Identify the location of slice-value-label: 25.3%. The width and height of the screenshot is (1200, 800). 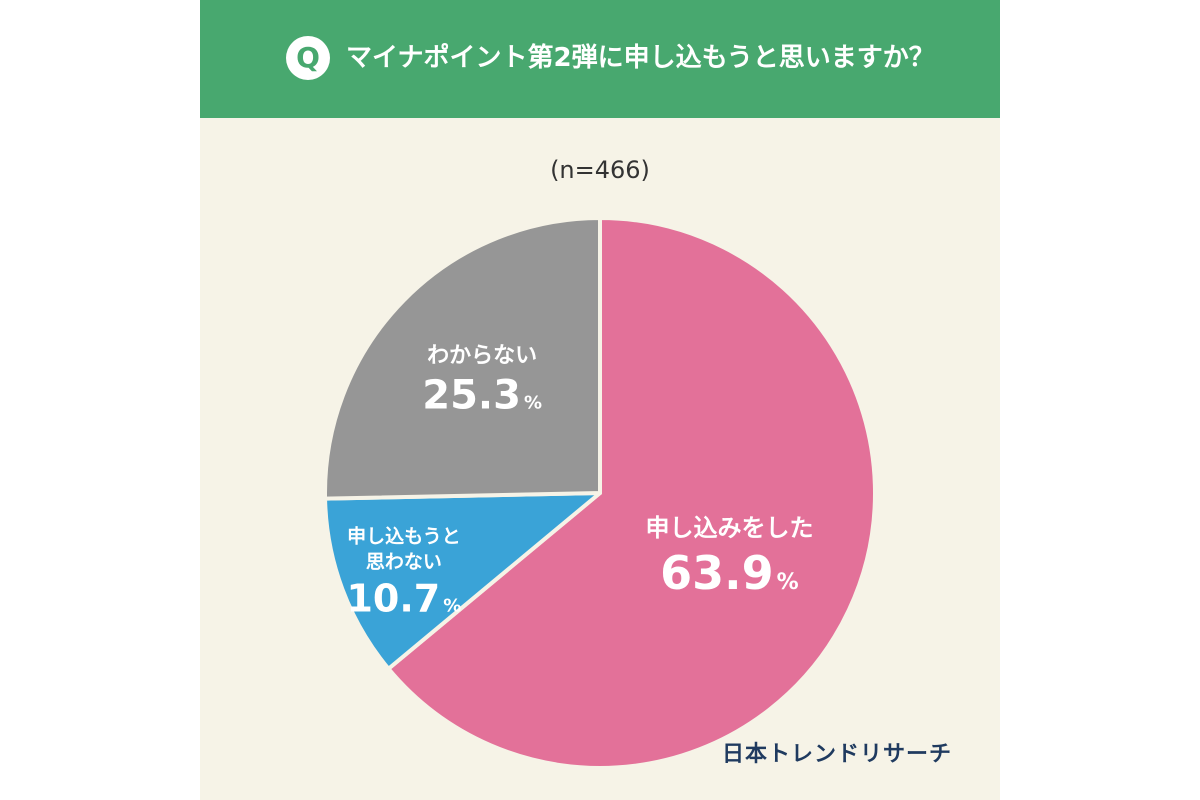
(482, 396).